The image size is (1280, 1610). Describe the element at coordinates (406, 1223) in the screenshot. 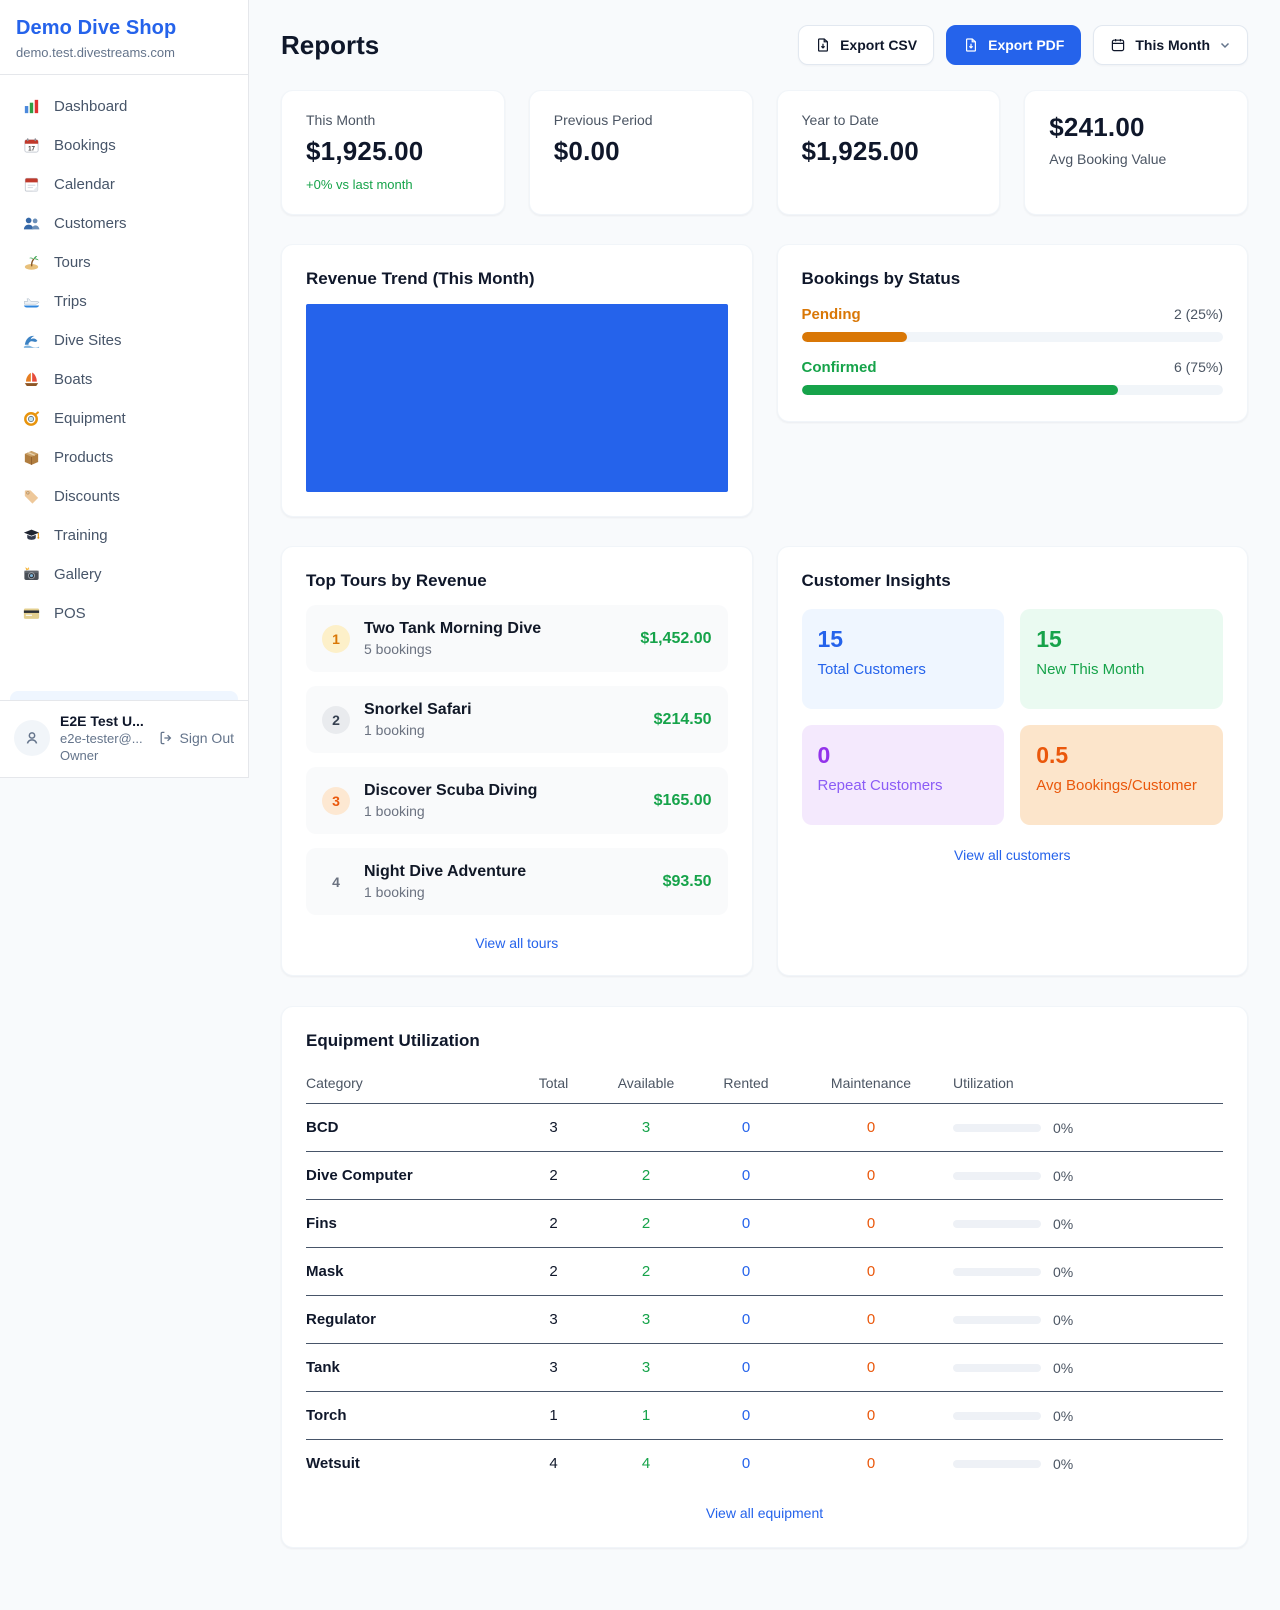

I see `cell-category: Fins` at that location.